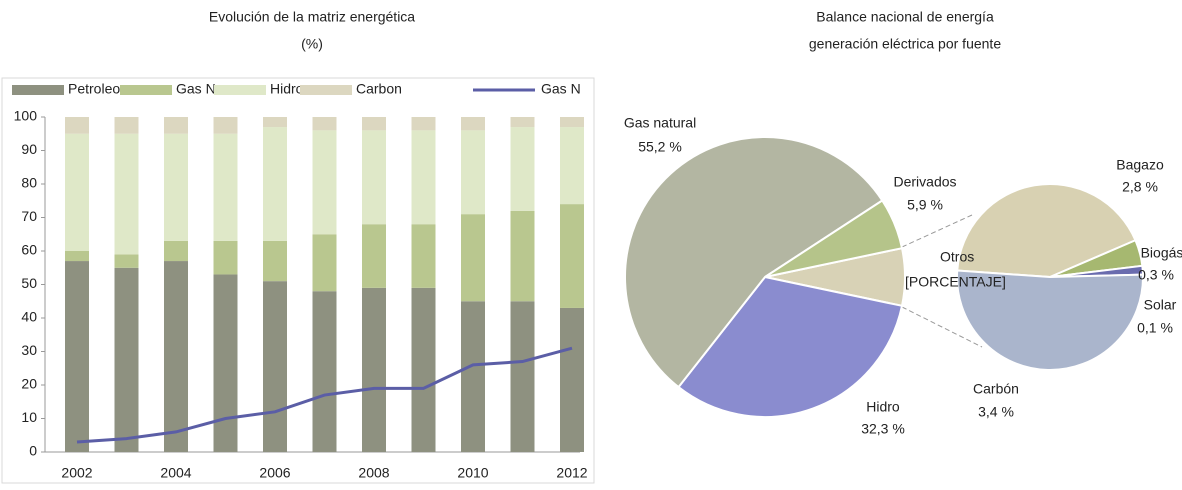 The image size is (1182, 490). Describe the element at coordinates (1160, 305) in the screenshot. I see `slice-label: Solar` at that location.